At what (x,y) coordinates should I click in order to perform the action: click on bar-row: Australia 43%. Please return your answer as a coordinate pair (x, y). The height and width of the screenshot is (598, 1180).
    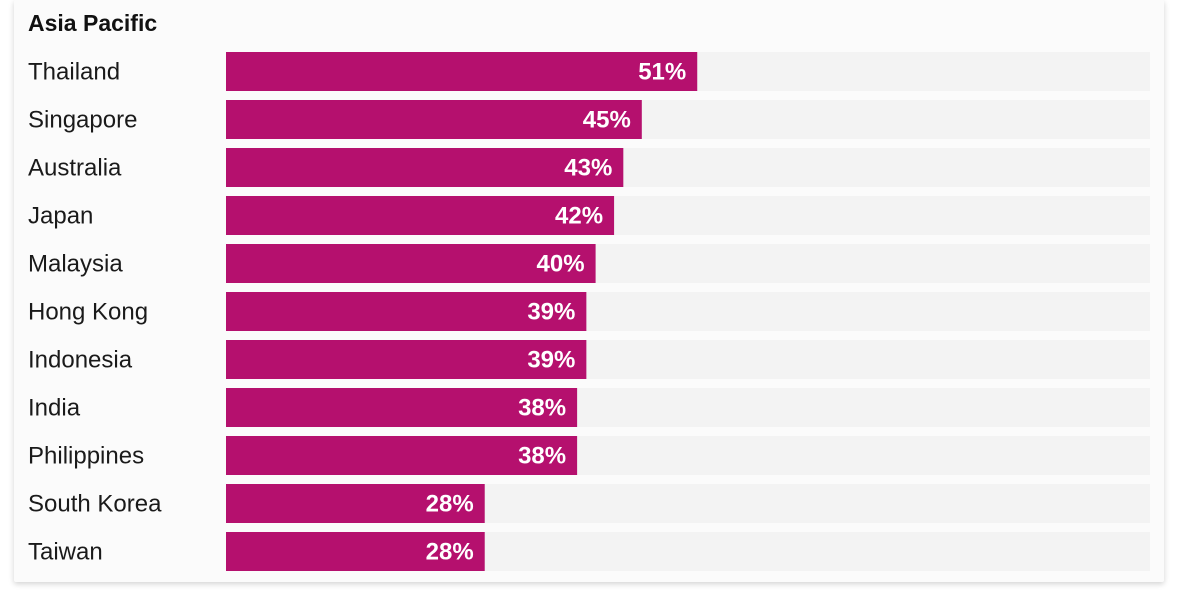
    Looking at the image, I should click on (589, 167).